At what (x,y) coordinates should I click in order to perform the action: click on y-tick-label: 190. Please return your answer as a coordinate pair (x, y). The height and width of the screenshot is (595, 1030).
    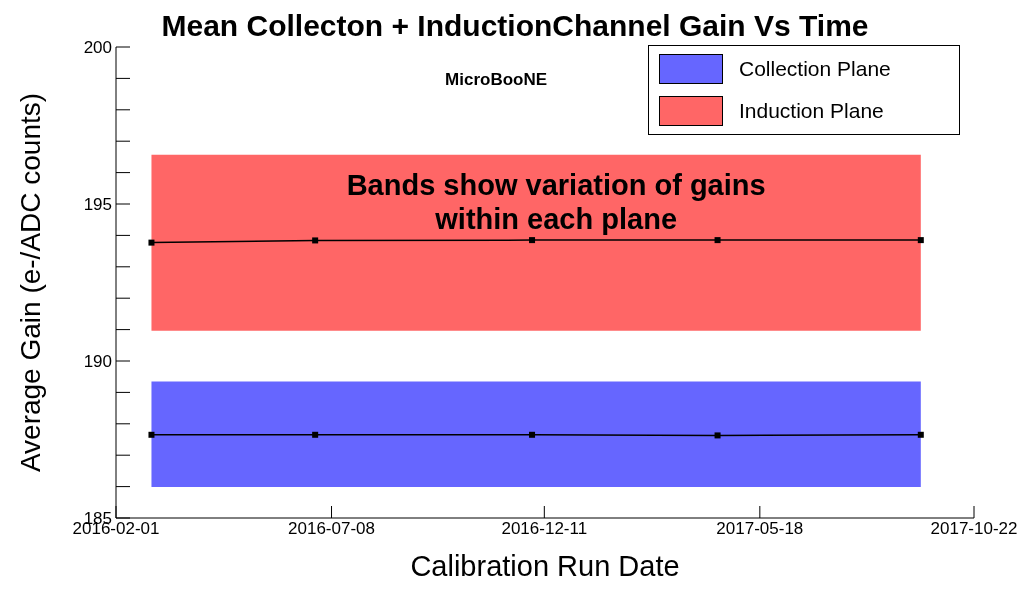
    Looking at the image, I should click on (97, 362).